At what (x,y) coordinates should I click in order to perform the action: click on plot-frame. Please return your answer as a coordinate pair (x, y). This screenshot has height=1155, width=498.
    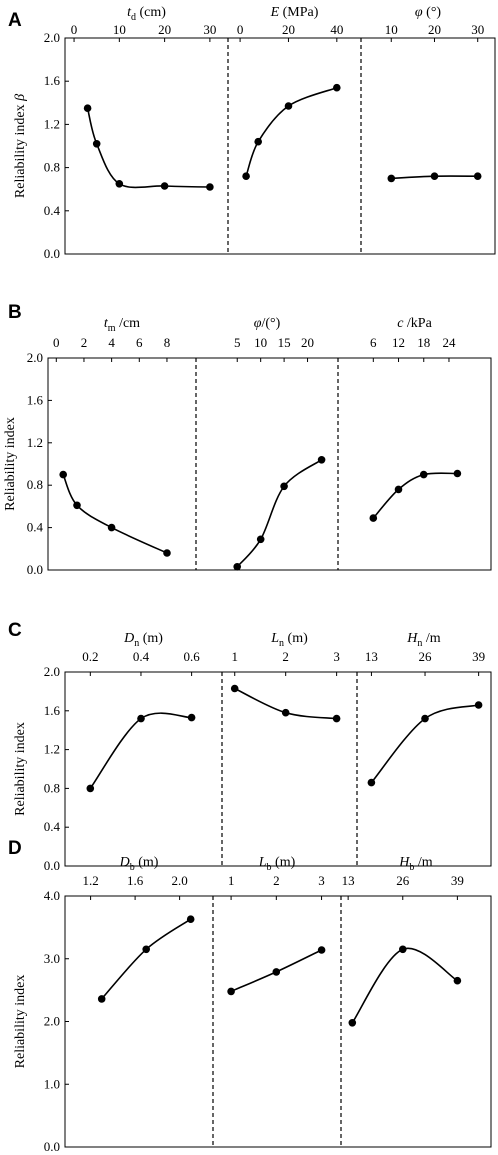
    Looking at the image, I should click on (278, 769).